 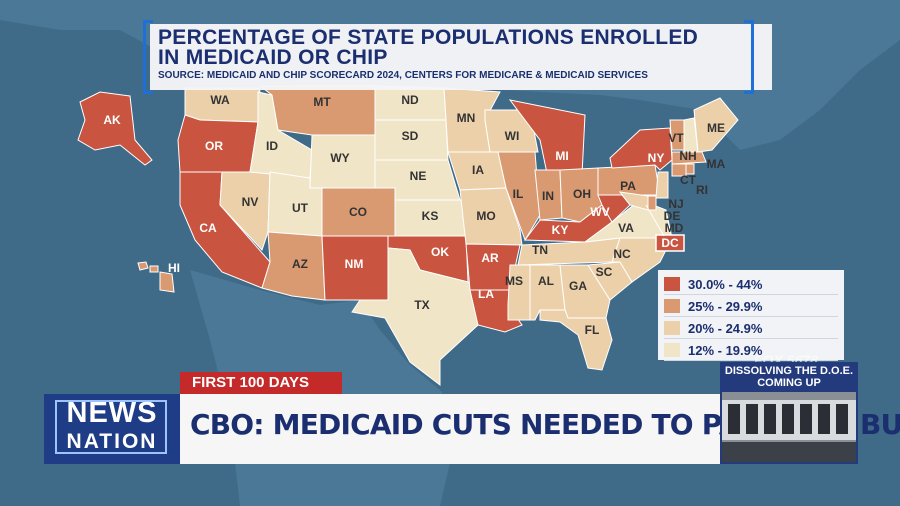 I want to click on state-label-ri: RI, so click(x=702, y=190).